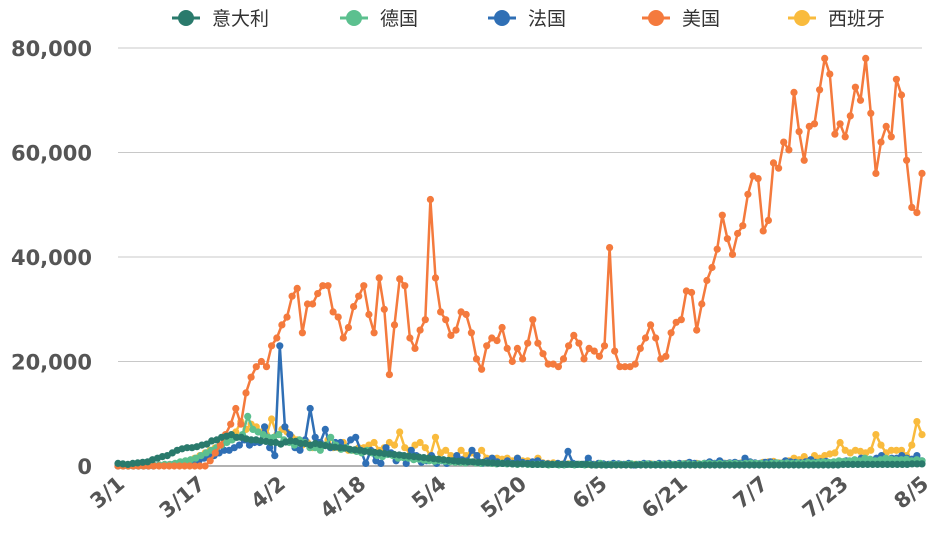 This screenshot has height=546, width=950. Describe the element at coordinates (399, 19) in the screenshot. I see `legend-label: 德国` at that location.